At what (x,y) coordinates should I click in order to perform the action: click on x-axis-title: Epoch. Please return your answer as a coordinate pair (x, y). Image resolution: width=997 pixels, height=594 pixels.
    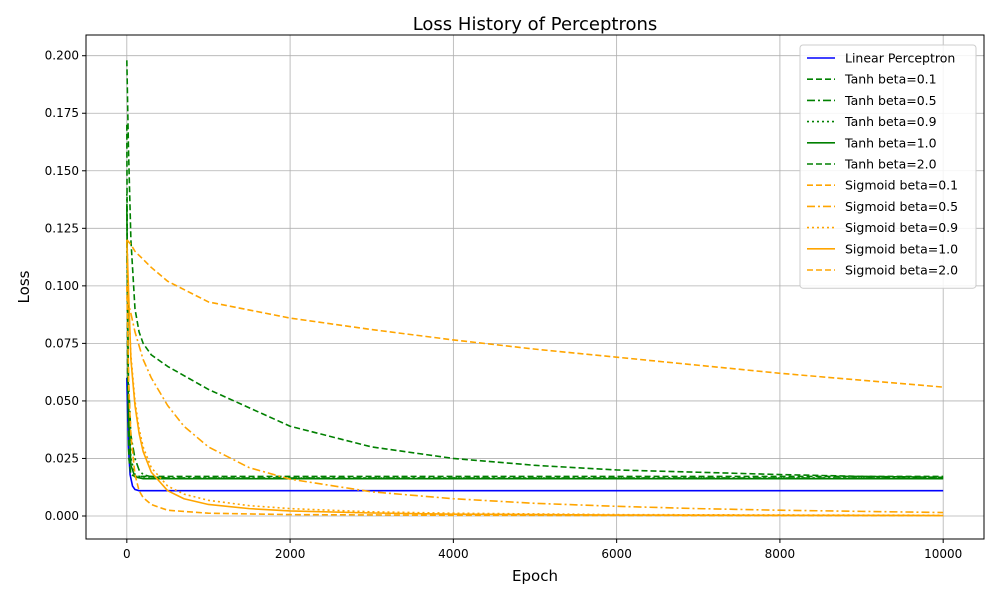
    Looking at the image, I should click on (535, 576).